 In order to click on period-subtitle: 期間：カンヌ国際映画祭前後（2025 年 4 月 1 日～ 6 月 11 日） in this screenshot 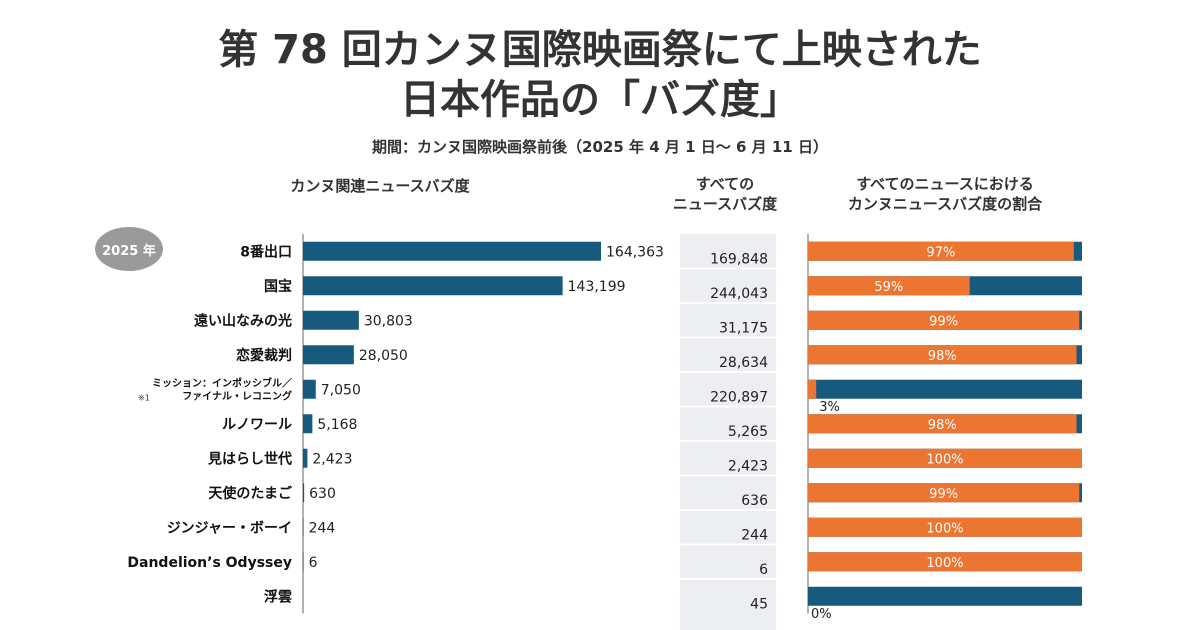, I will do `click(600, 147)`.